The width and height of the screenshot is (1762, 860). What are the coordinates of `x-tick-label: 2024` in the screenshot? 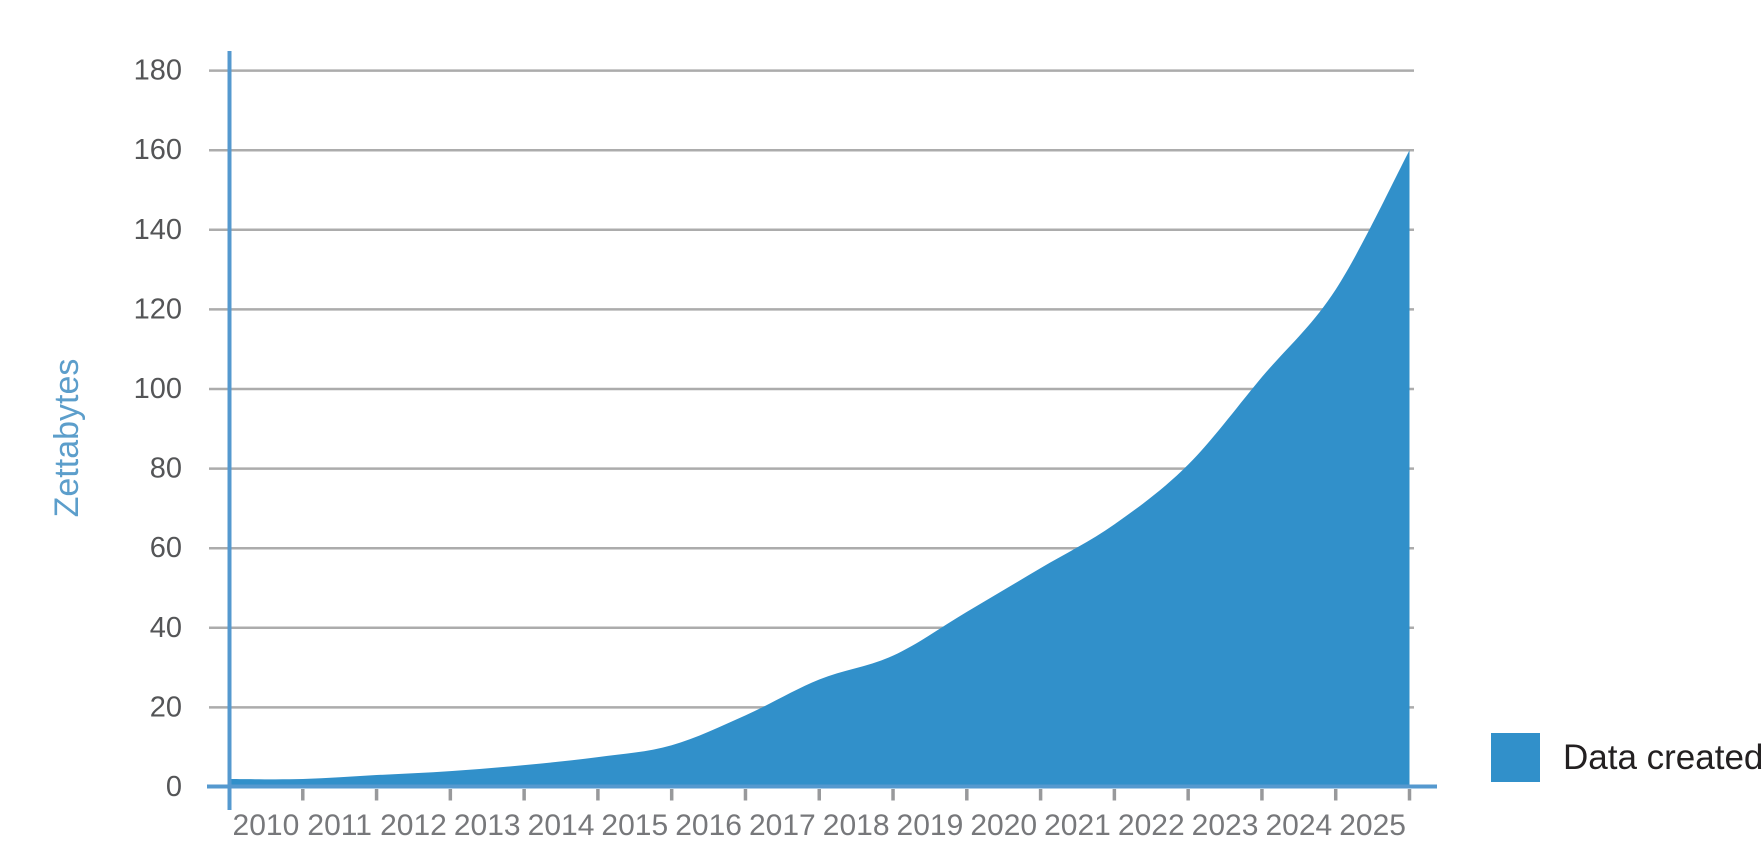 It's located at (1298, 825).